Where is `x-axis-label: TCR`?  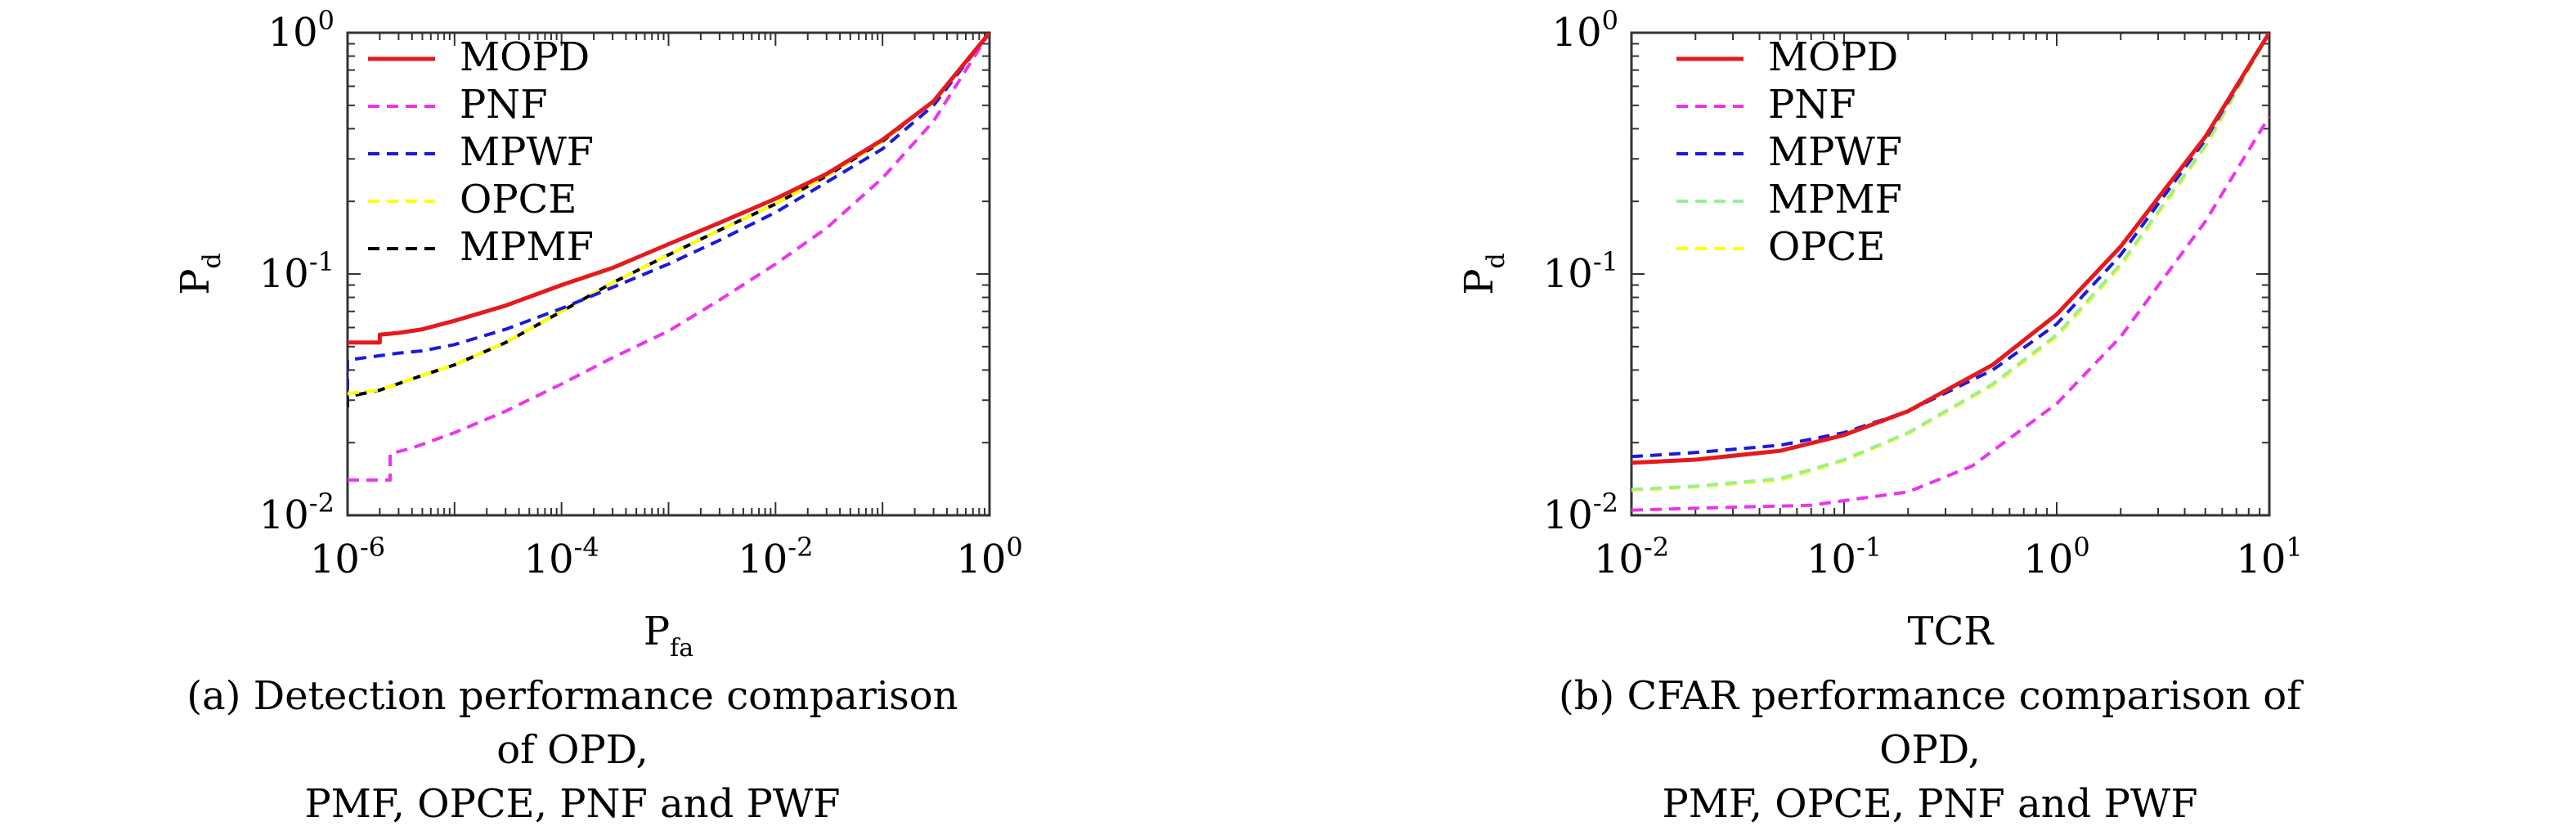 x-axis-label: TCR is located at coordinates (1951, 631).